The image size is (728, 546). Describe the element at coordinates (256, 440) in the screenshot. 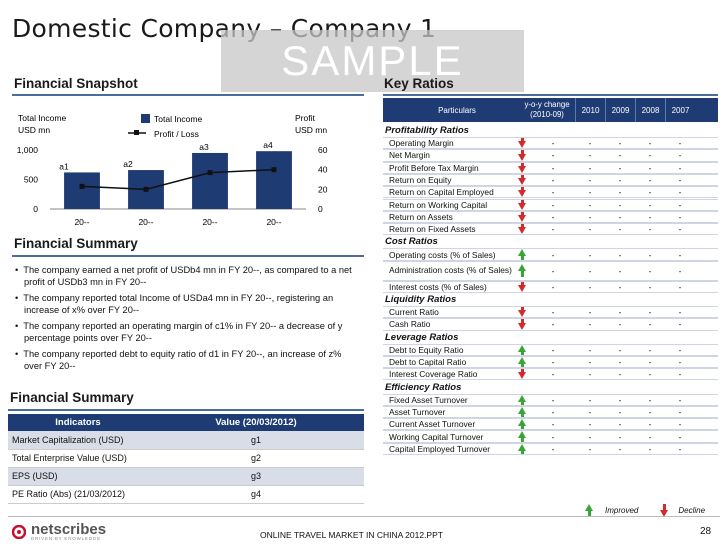

I see `value-cell: g1` at that location.